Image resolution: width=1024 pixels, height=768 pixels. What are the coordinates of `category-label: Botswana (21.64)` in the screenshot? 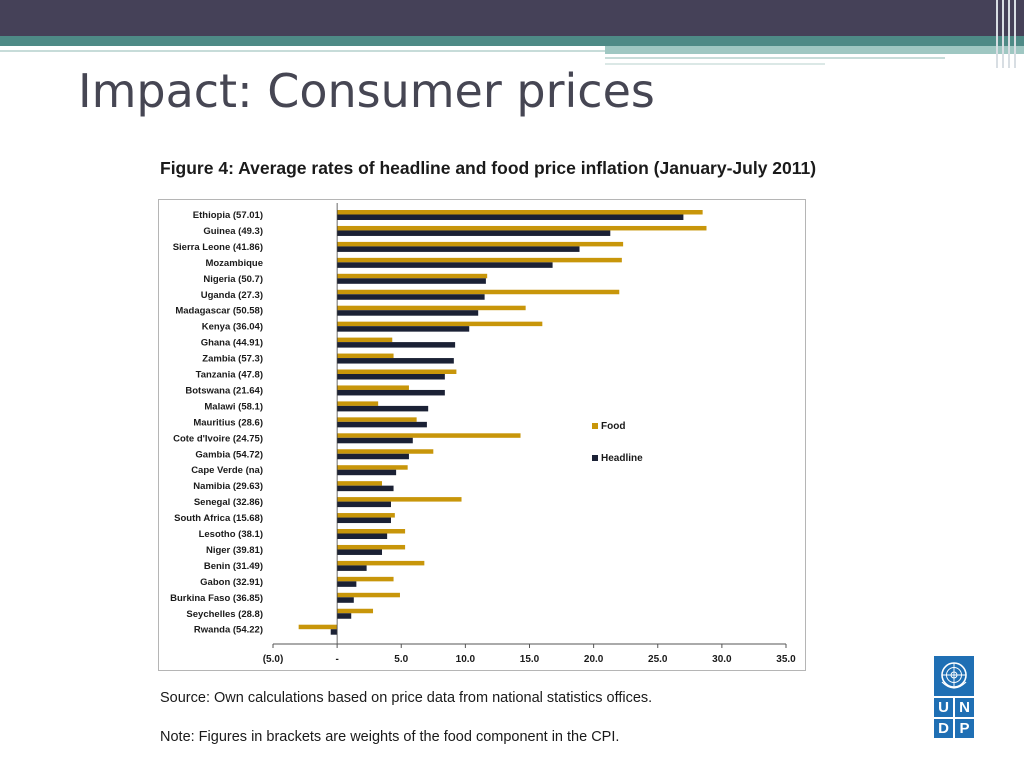 It's located at (224, 390).